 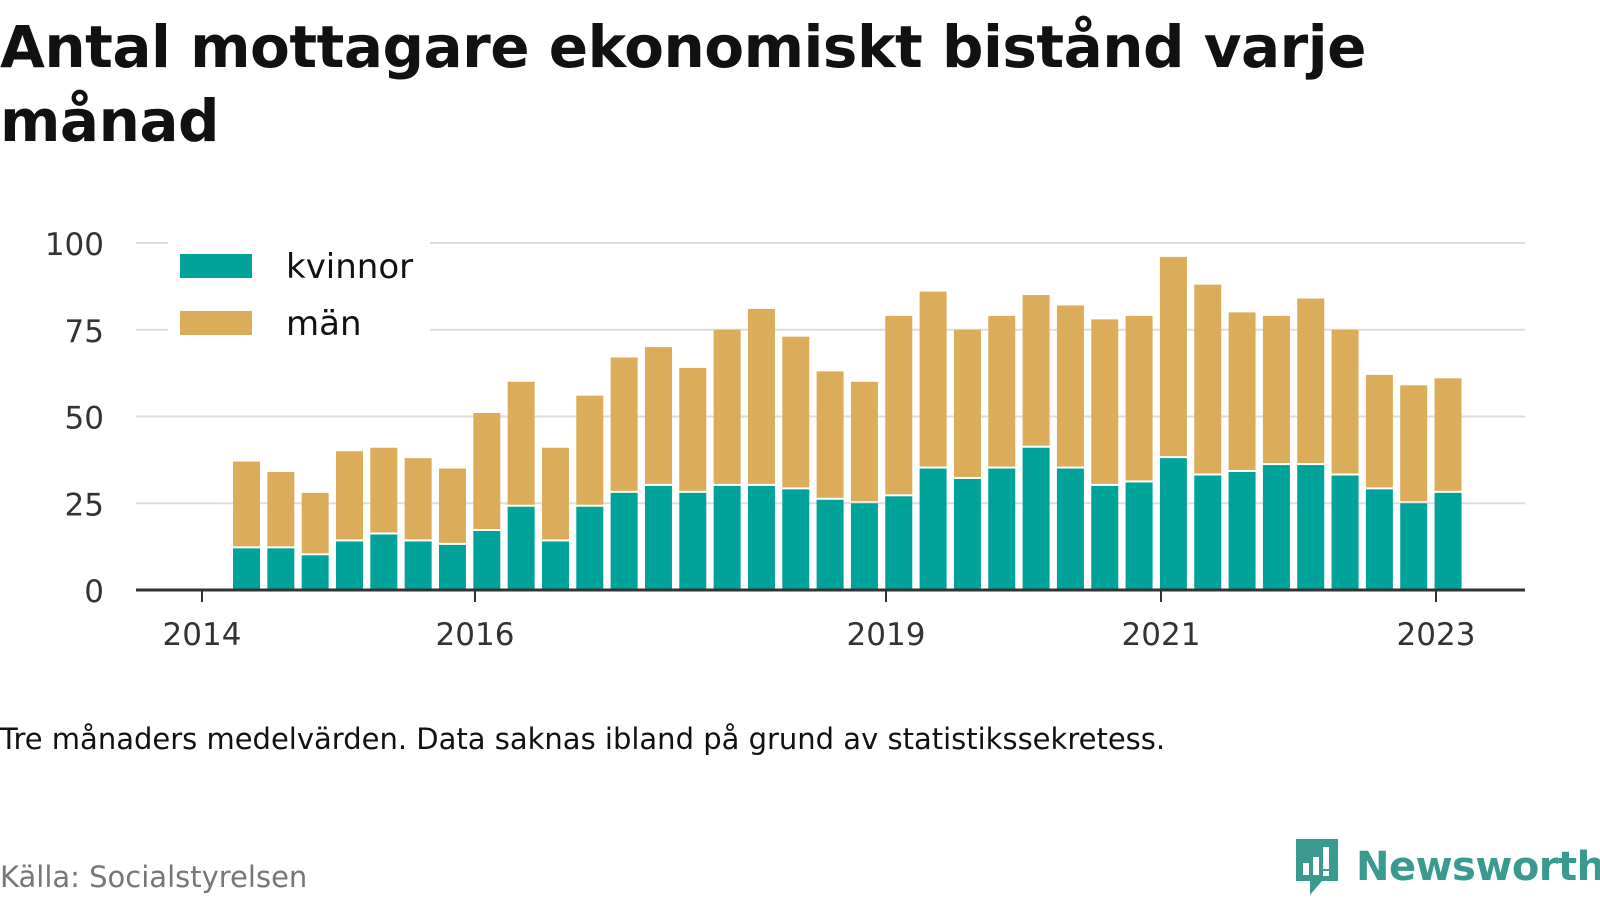 What do you see at coordinates (154, 877) in the screenshot?
I see `source-credit: Källa: Socialstyrelsen` at bounding box center [154, 877].